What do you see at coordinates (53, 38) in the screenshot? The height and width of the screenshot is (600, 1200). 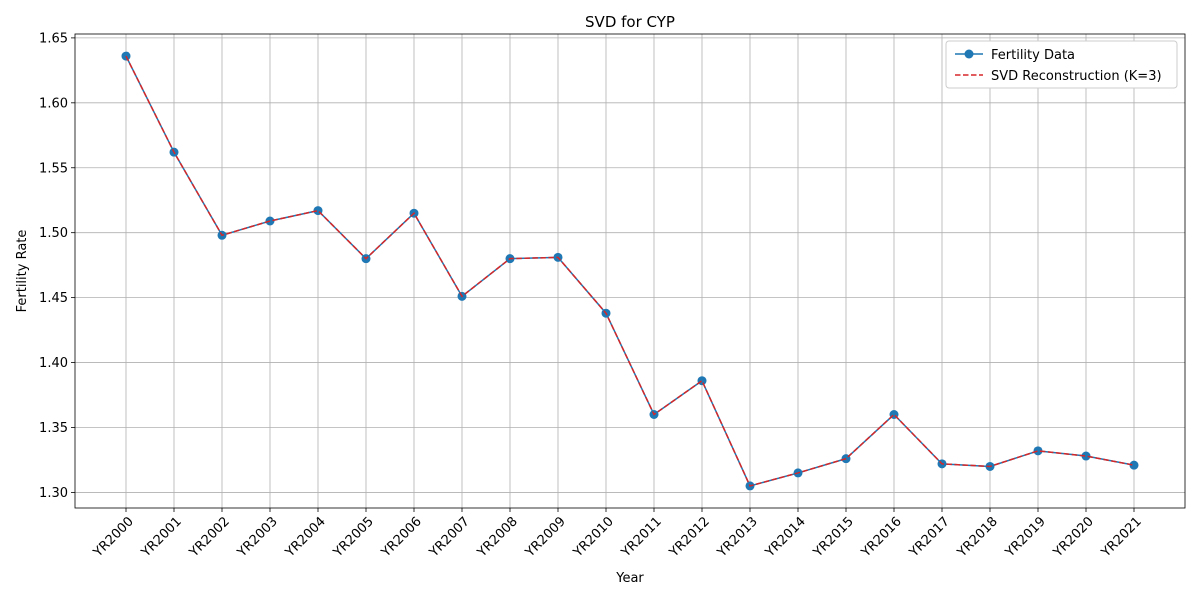 I see `y-tick-label: 1.65` at bounding box center [53, 38].